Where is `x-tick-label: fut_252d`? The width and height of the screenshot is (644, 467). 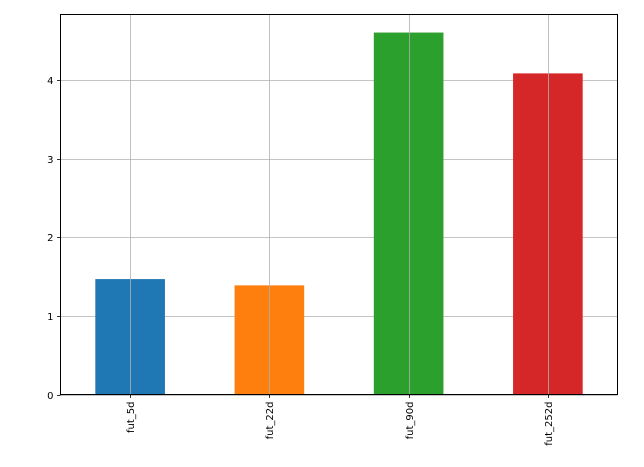 x-tick-label: fut_252d is located at coordinates (549, 424).